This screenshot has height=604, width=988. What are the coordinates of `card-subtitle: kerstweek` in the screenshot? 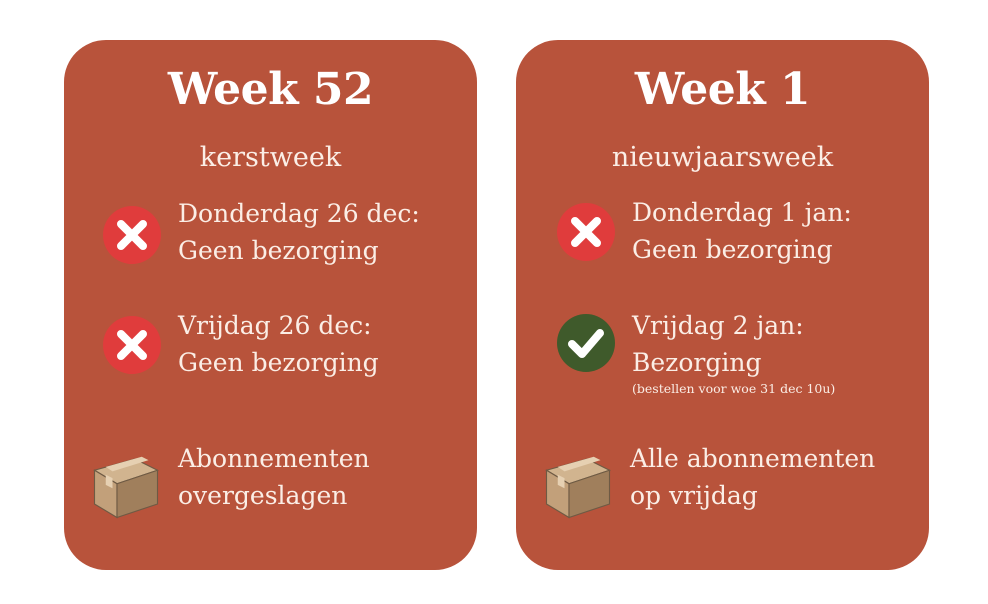 It's located at (270, 157).